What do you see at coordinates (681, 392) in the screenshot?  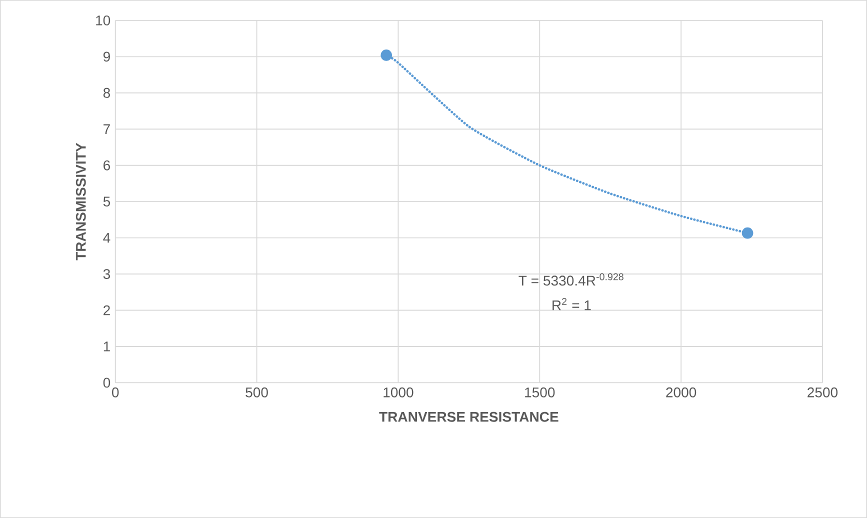 I see `x-tick-label: 2000` at bounding box center [681, 392].